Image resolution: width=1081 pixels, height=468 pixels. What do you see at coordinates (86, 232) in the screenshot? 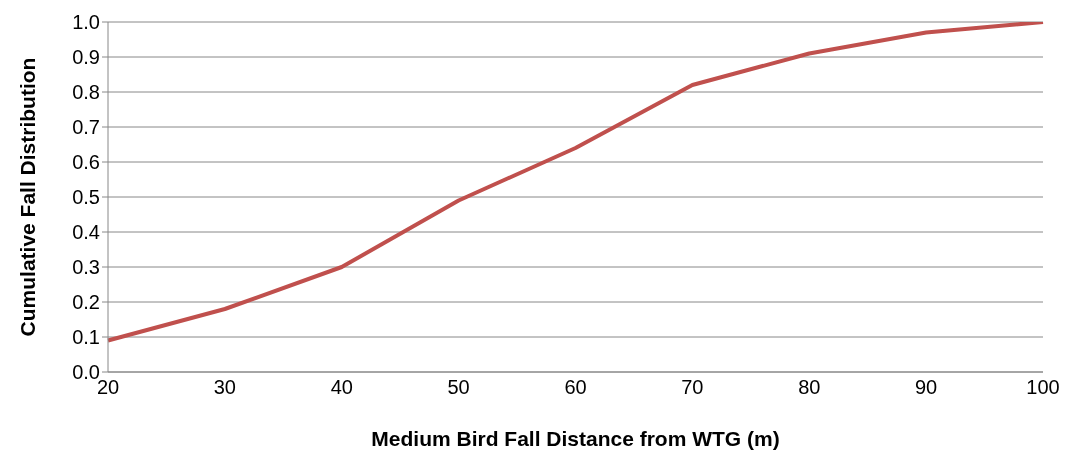
I see `y-tick-label: 0.4` at bounding box center [86, 232].